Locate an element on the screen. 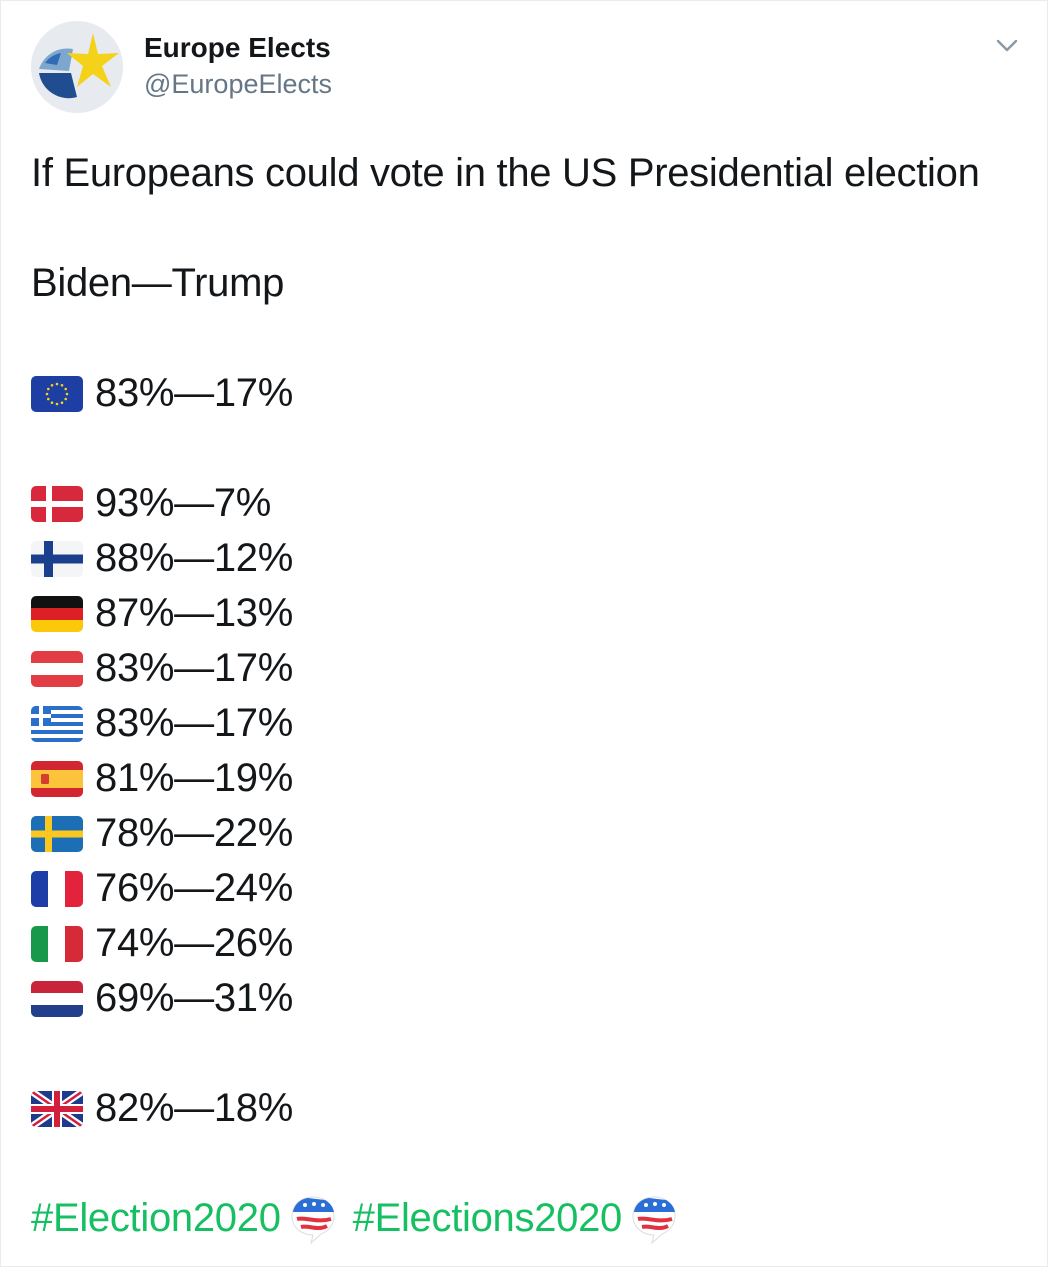 This screenshot has height=1269, width=1050. tweet-matchup: Biden—Trump is located at coordinates (158, 283).